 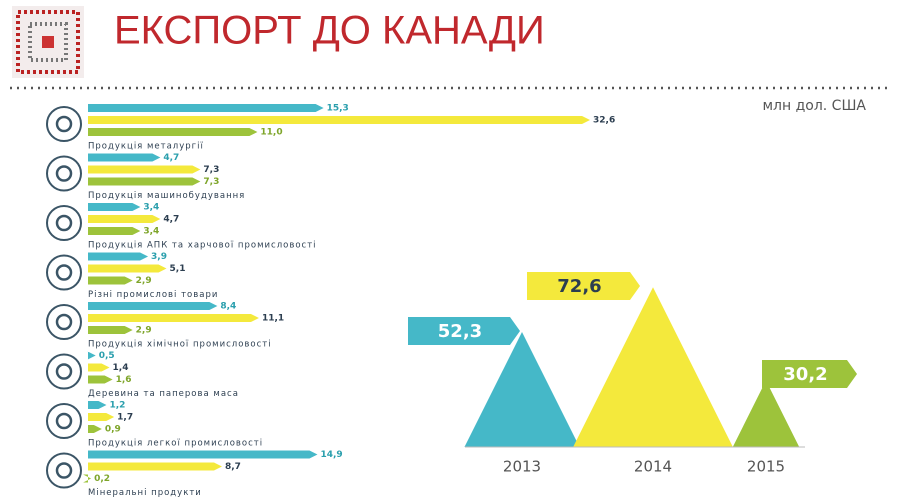 What do you see at coordinates (202, 246) in the screenshot?
I see `category-label: Продукція АПК та харчової промисловості` at bounding box center [202, 246].